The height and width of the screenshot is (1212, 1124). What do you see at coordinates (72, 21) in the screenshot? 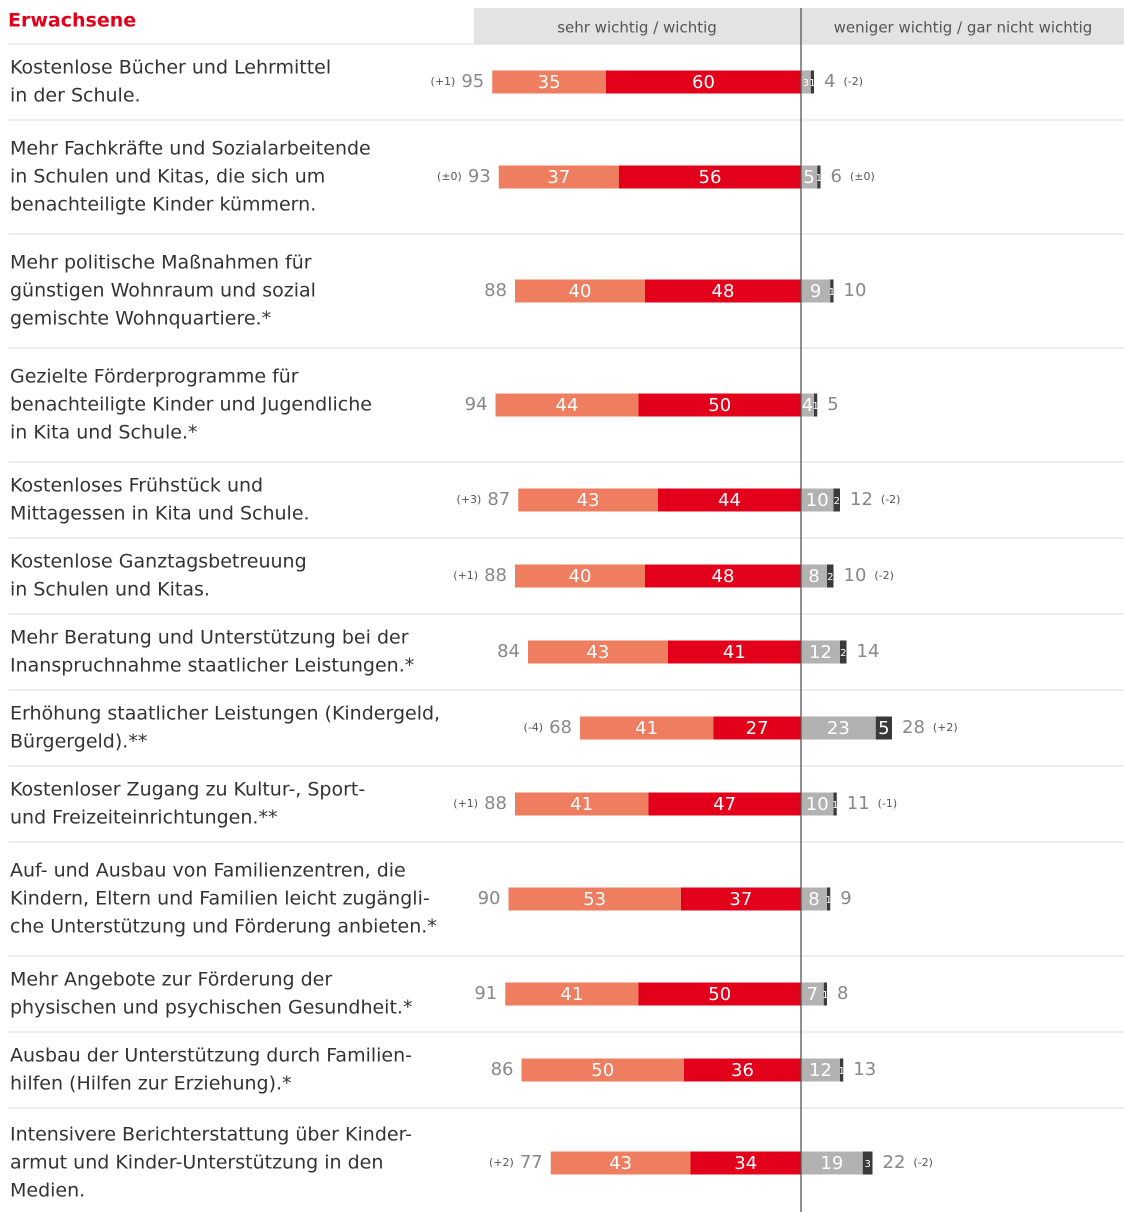
I see `chart-title: Erwachsene` at bounding box center [72, 21].